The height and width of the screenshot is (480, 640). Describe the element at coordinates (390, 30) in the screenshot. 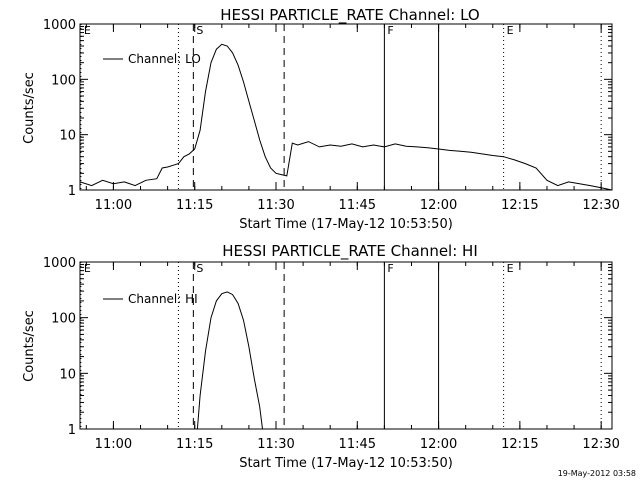

I see `panel-lo-marker-label: F` at that location.